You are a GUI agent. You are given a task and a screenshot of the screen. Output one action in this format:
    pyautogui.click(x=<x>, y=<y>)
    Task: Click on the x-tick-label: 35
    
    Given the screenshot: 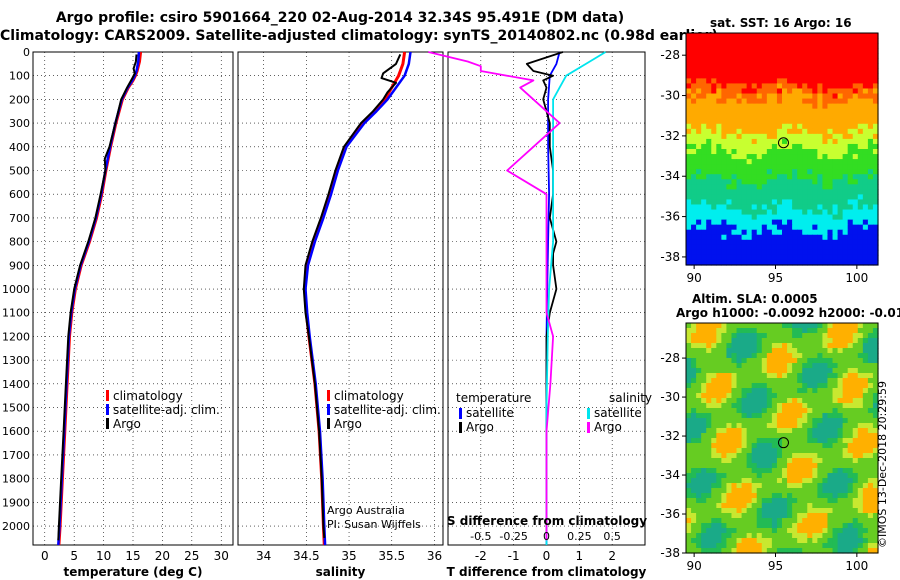 What is the action you would take?
    pyautogui.click(x=348, y=556)
    